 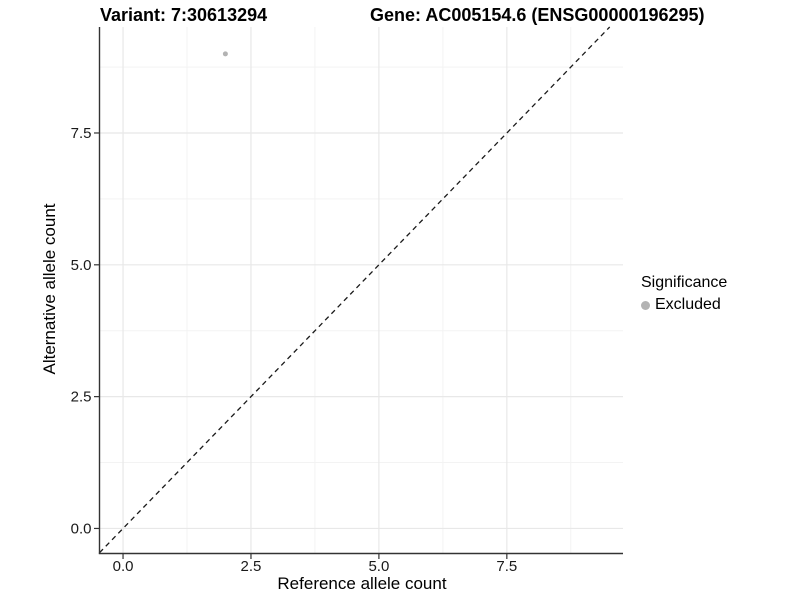 What do you see at coordinates (81, 397) in the screenshot?
I see `y-tick-label: 2.5` at bounding box center [81, 397].